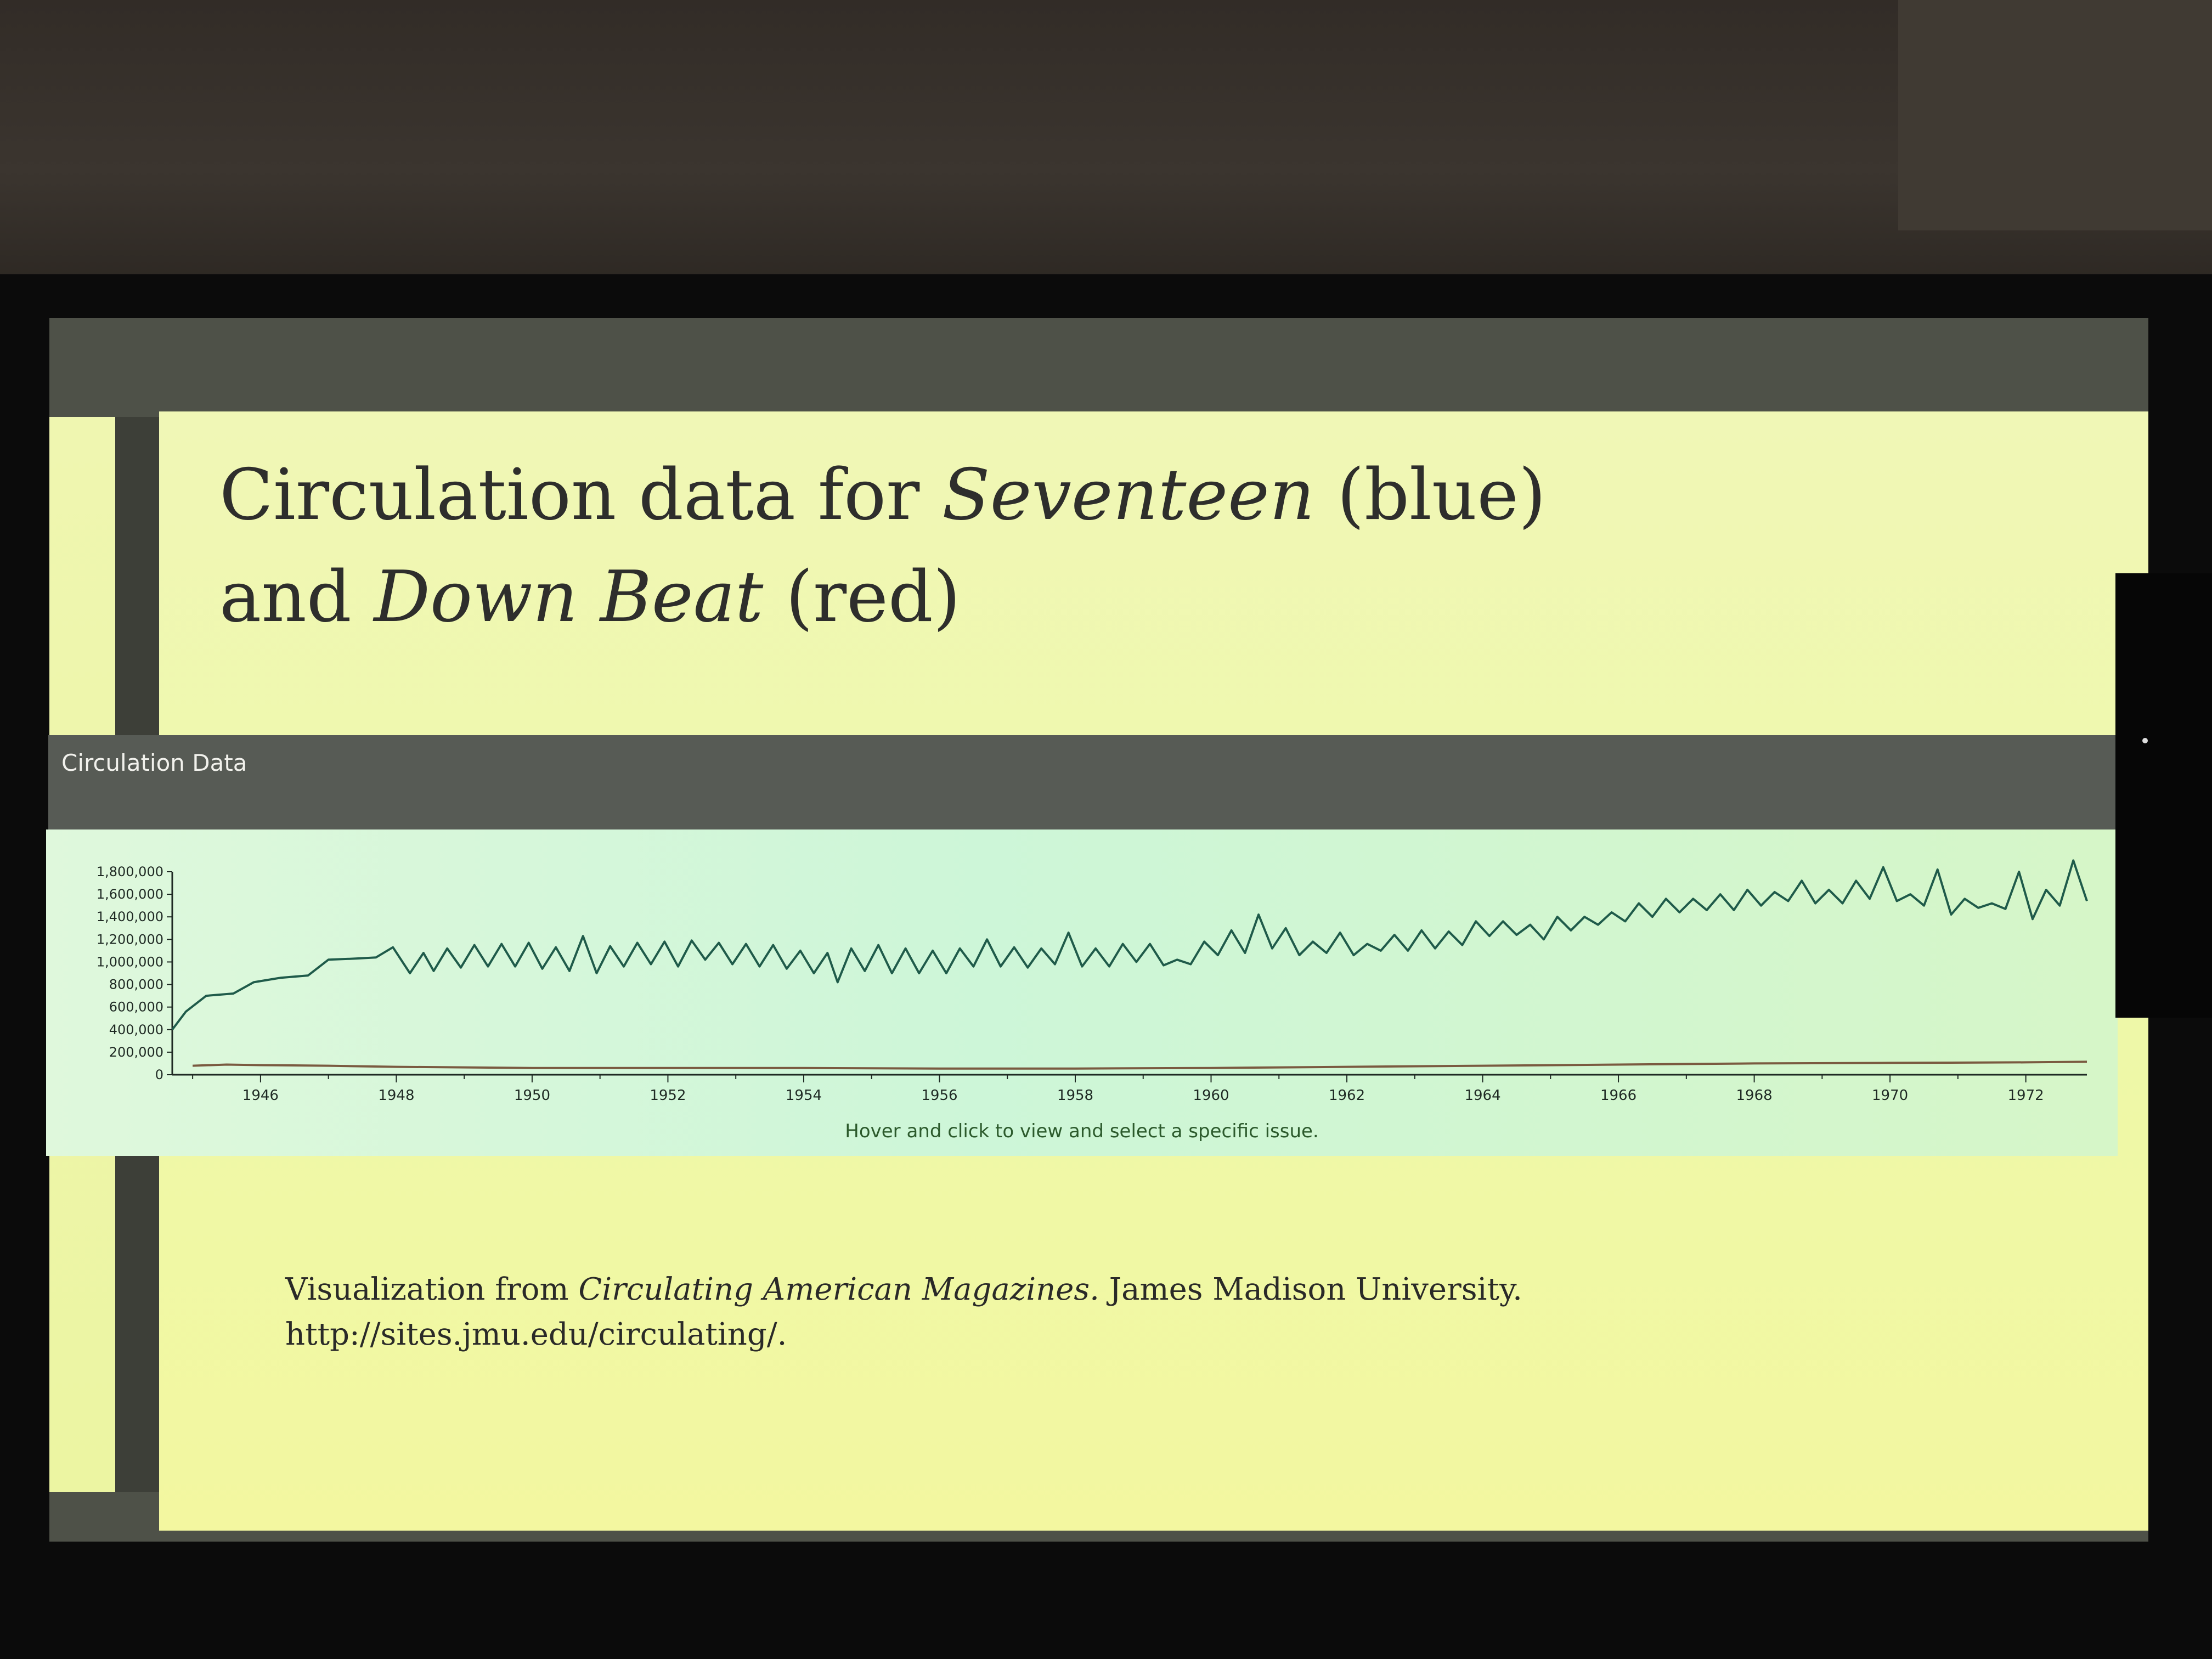  I want to click on series-line-downbeat, so click(1140, 1065).